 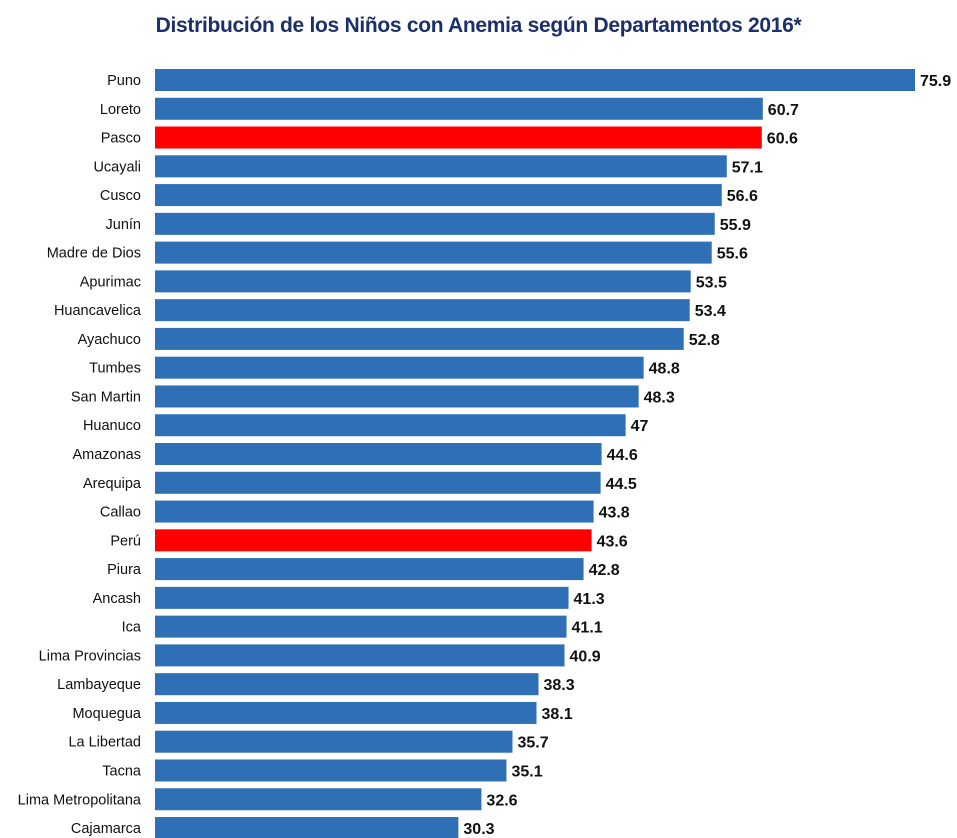 What do you see at coordinates (423, 281) in the screenshot?
I see `bar-apurimac` at bounding box center [423, 281].